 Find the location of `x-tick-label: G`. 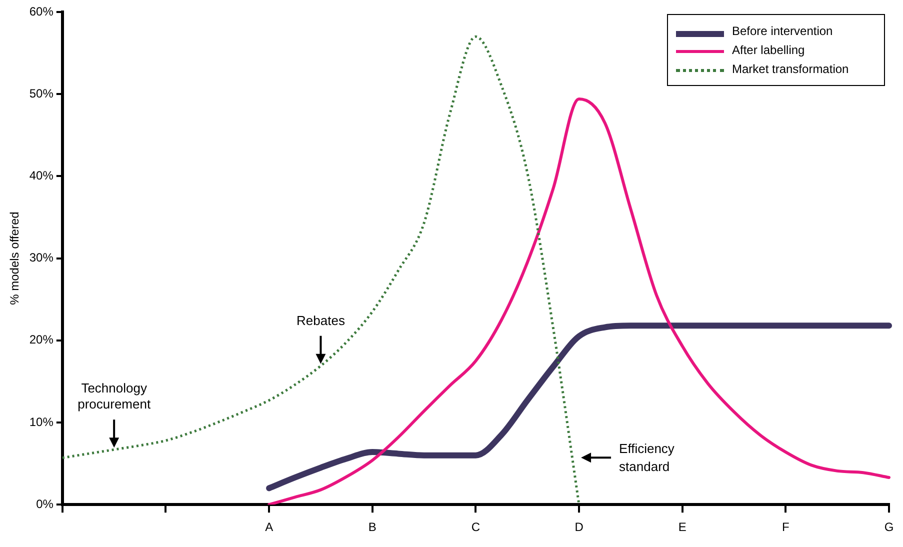

x-tick-label: G is located at coordinates (889, 527).